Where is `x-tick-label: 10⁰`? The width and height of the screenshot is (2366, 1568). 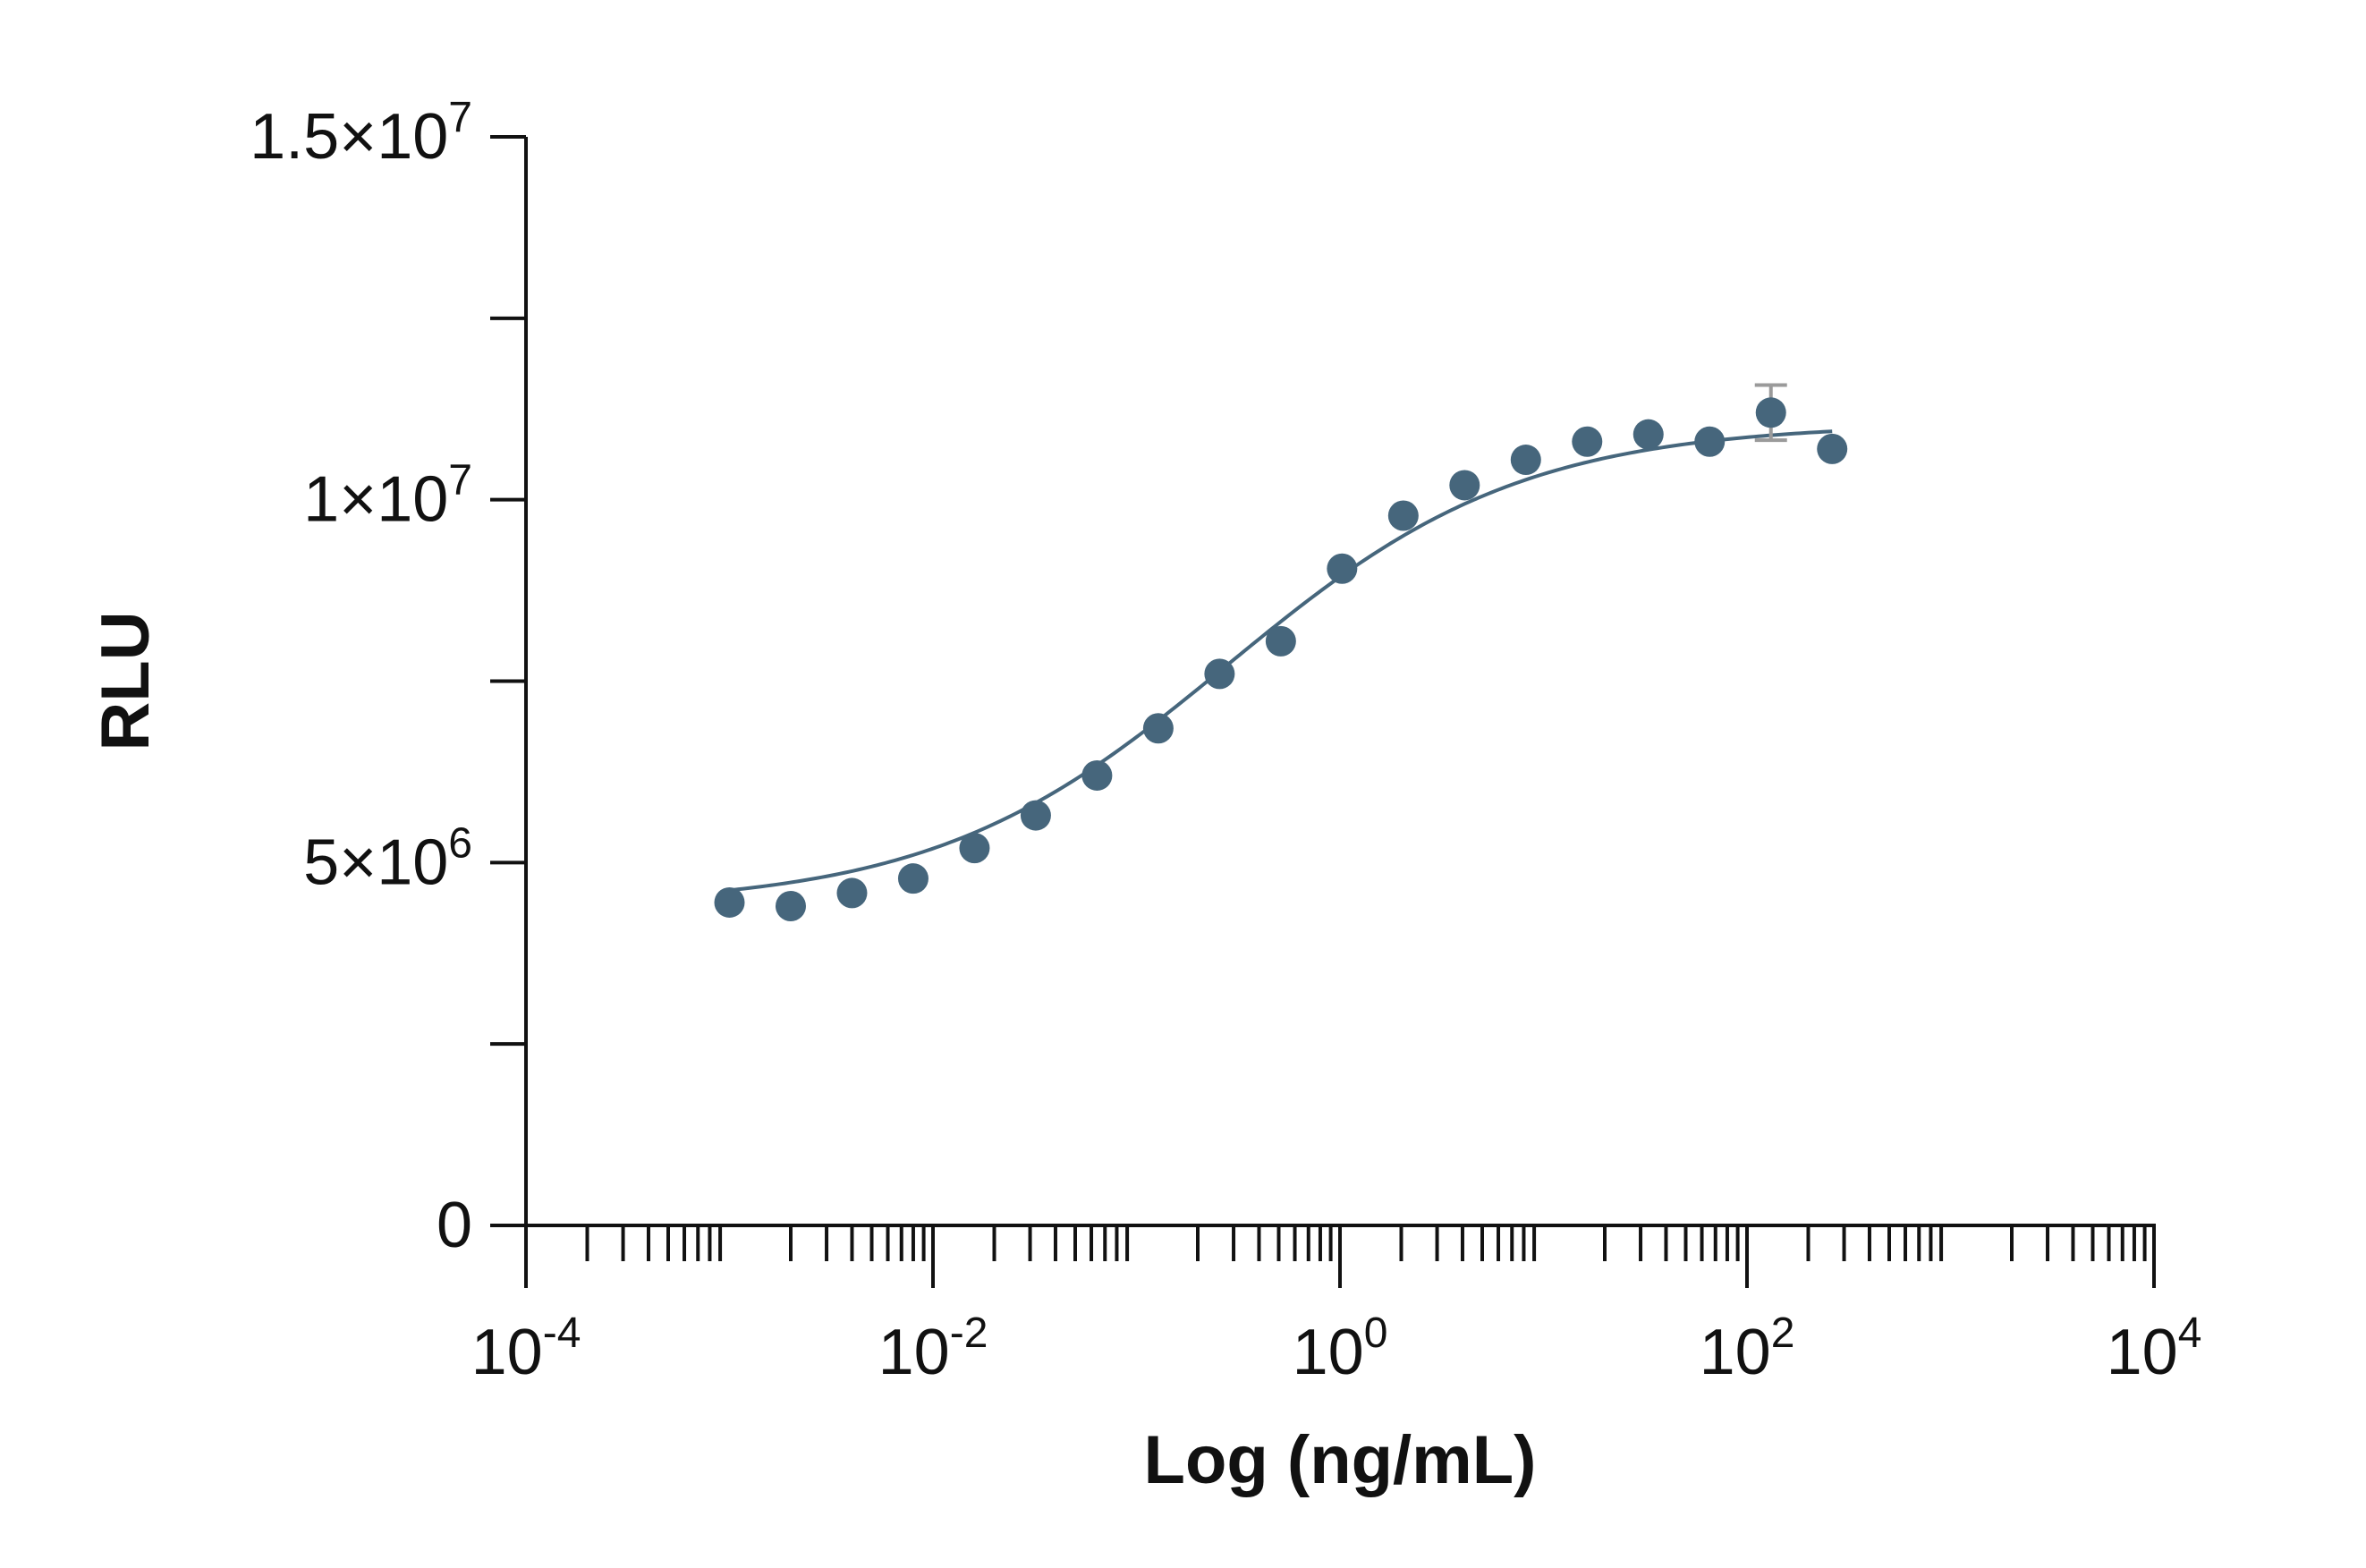 x-tick-label: 10⁰ is located at coordinates (1340, 1348).